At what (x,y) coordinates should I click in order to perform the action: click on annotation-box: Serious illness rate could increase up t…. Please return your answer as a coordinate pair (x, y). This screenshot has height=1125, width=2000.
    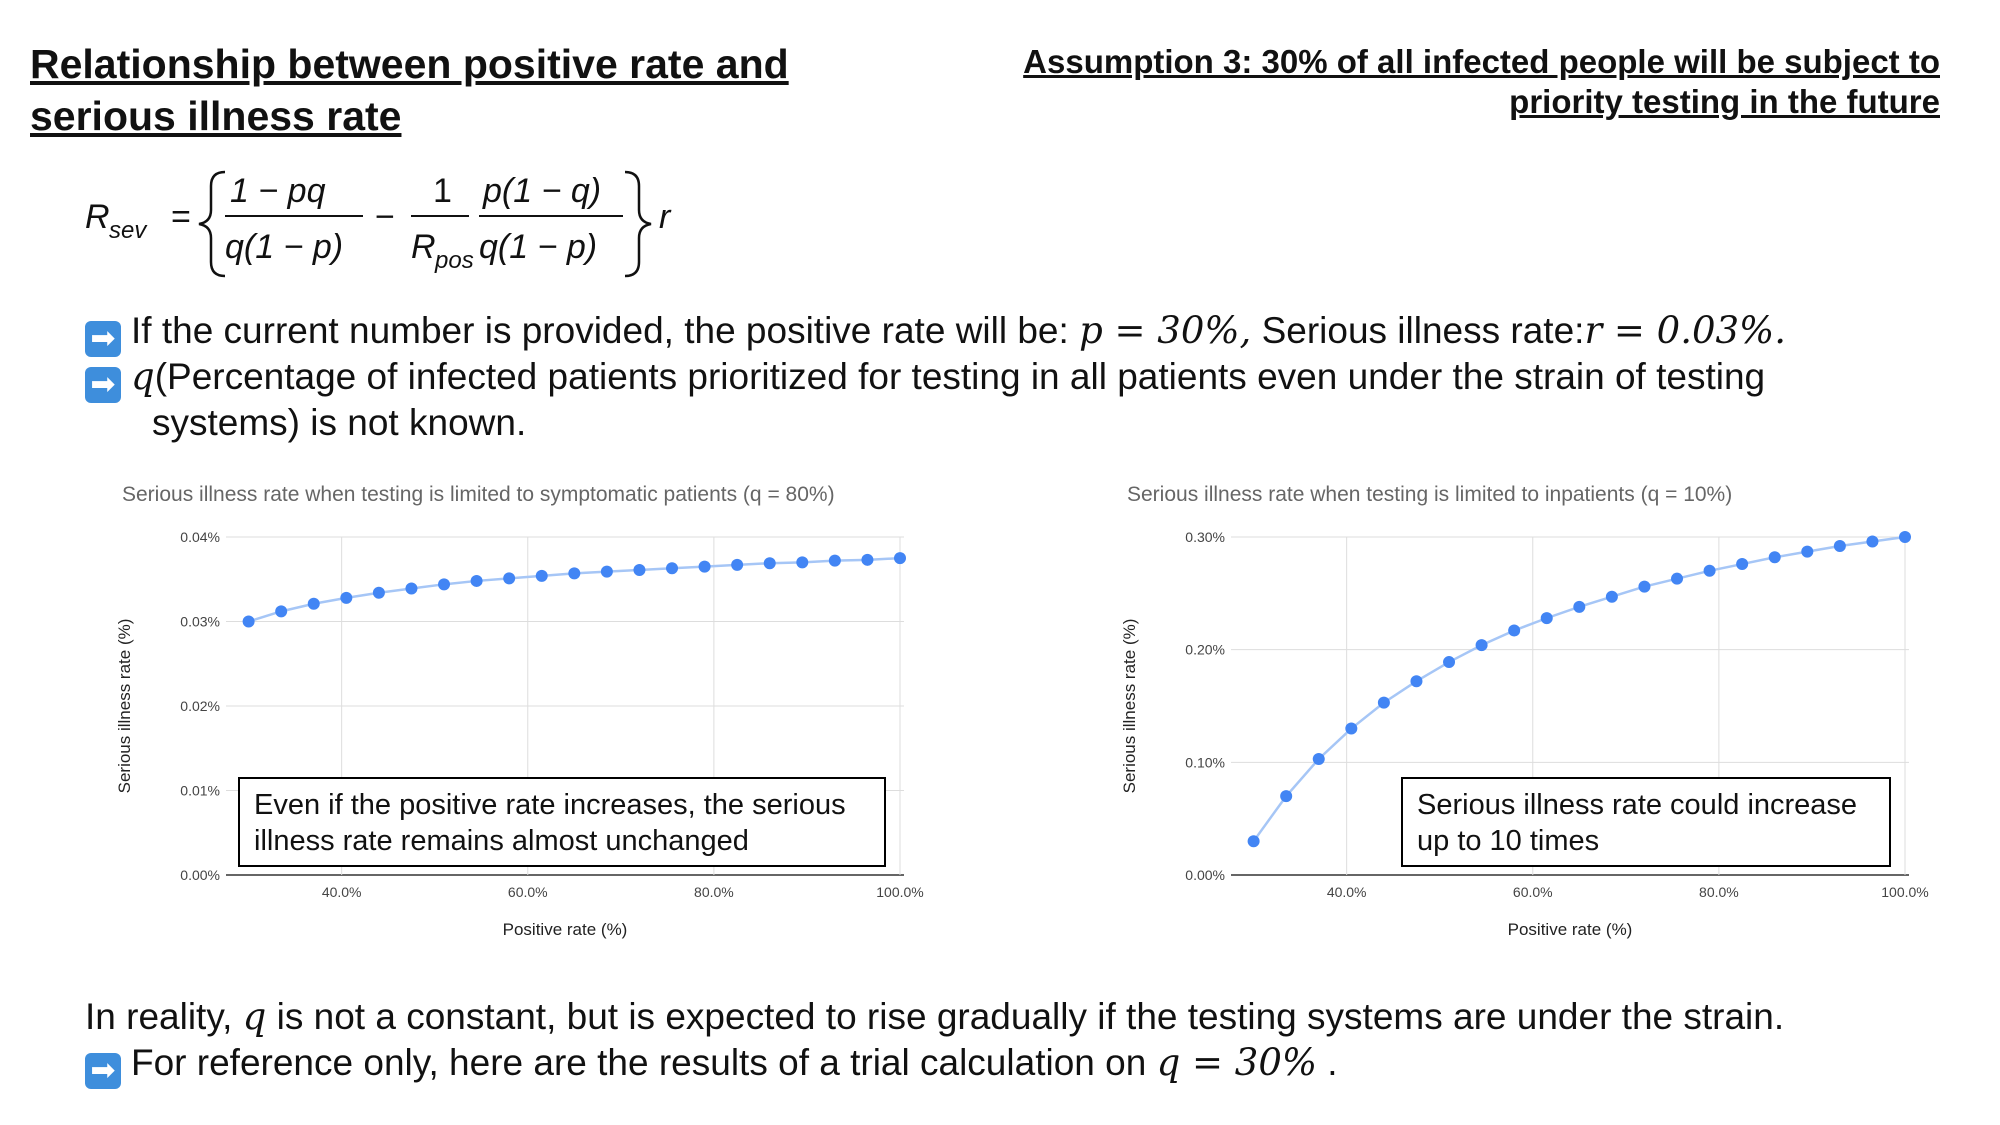
    Looking at the image, I should click on (1646, 822).